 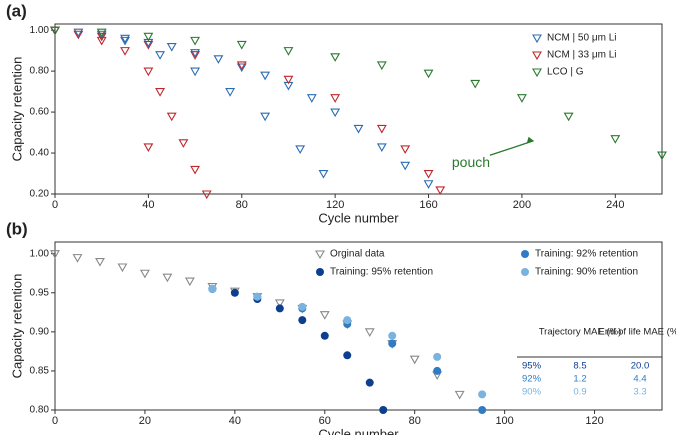 What do you see at coordinates (532, 366) in the screenshot?
I see `table-cell: 95%` at bounding box center [532, 366].